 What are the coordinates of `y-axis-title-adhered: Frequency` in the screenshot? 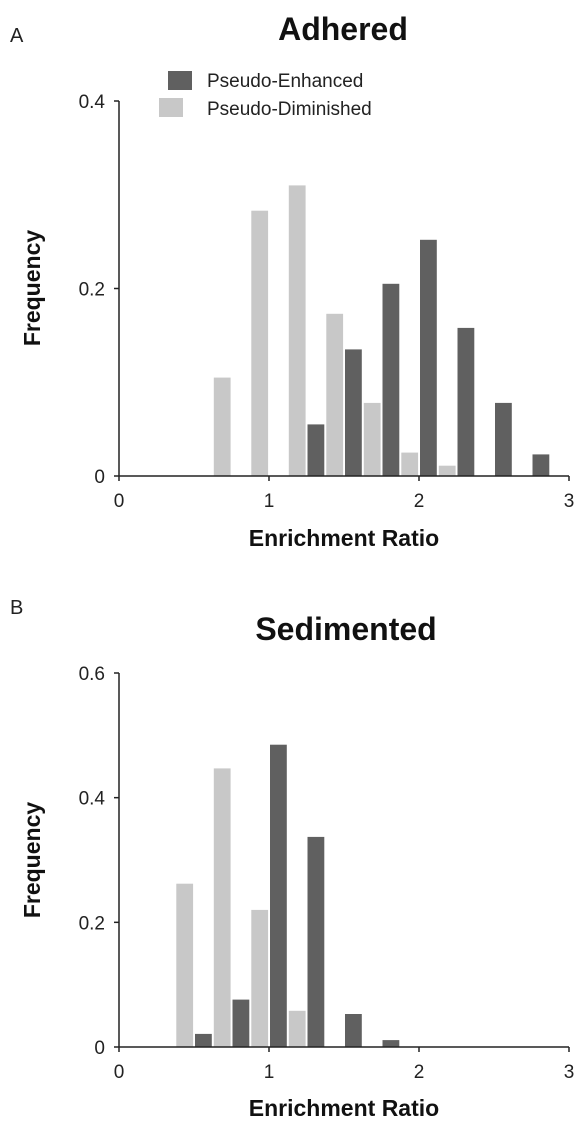 It's located at (32, 288).